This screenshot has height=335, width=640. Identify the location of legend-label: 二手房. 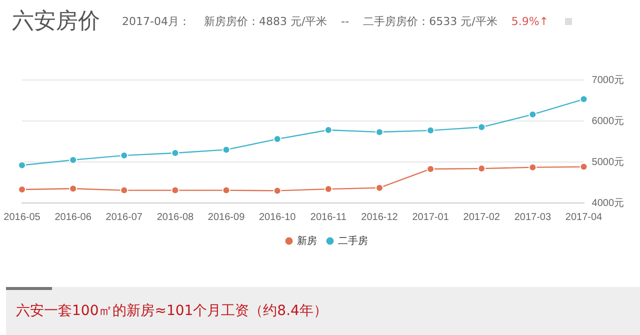
(353, 240).